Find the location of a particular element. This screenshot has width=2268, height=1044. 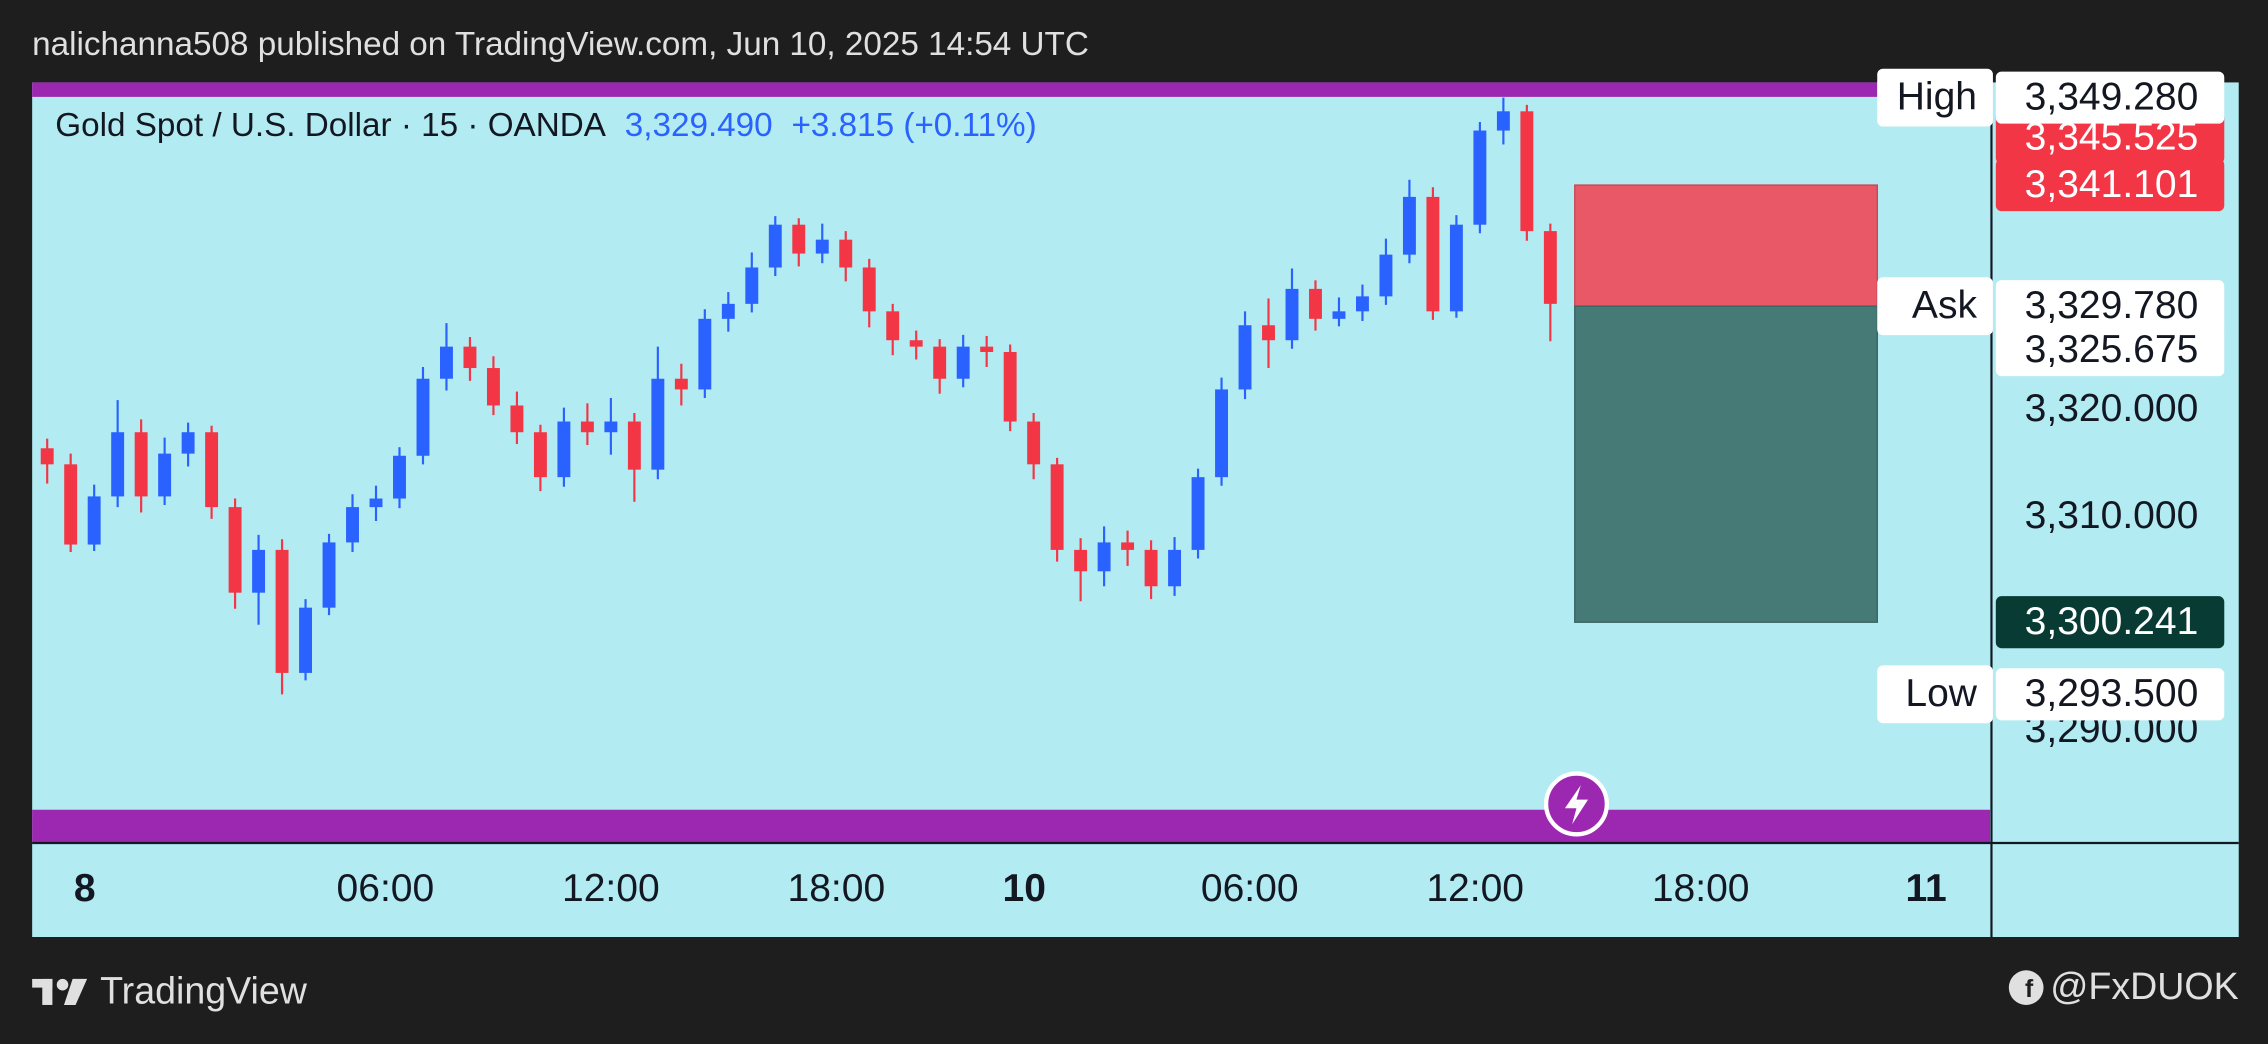

legend-change: +3.815 (+0.11%) is located at coordinates (913, 125).